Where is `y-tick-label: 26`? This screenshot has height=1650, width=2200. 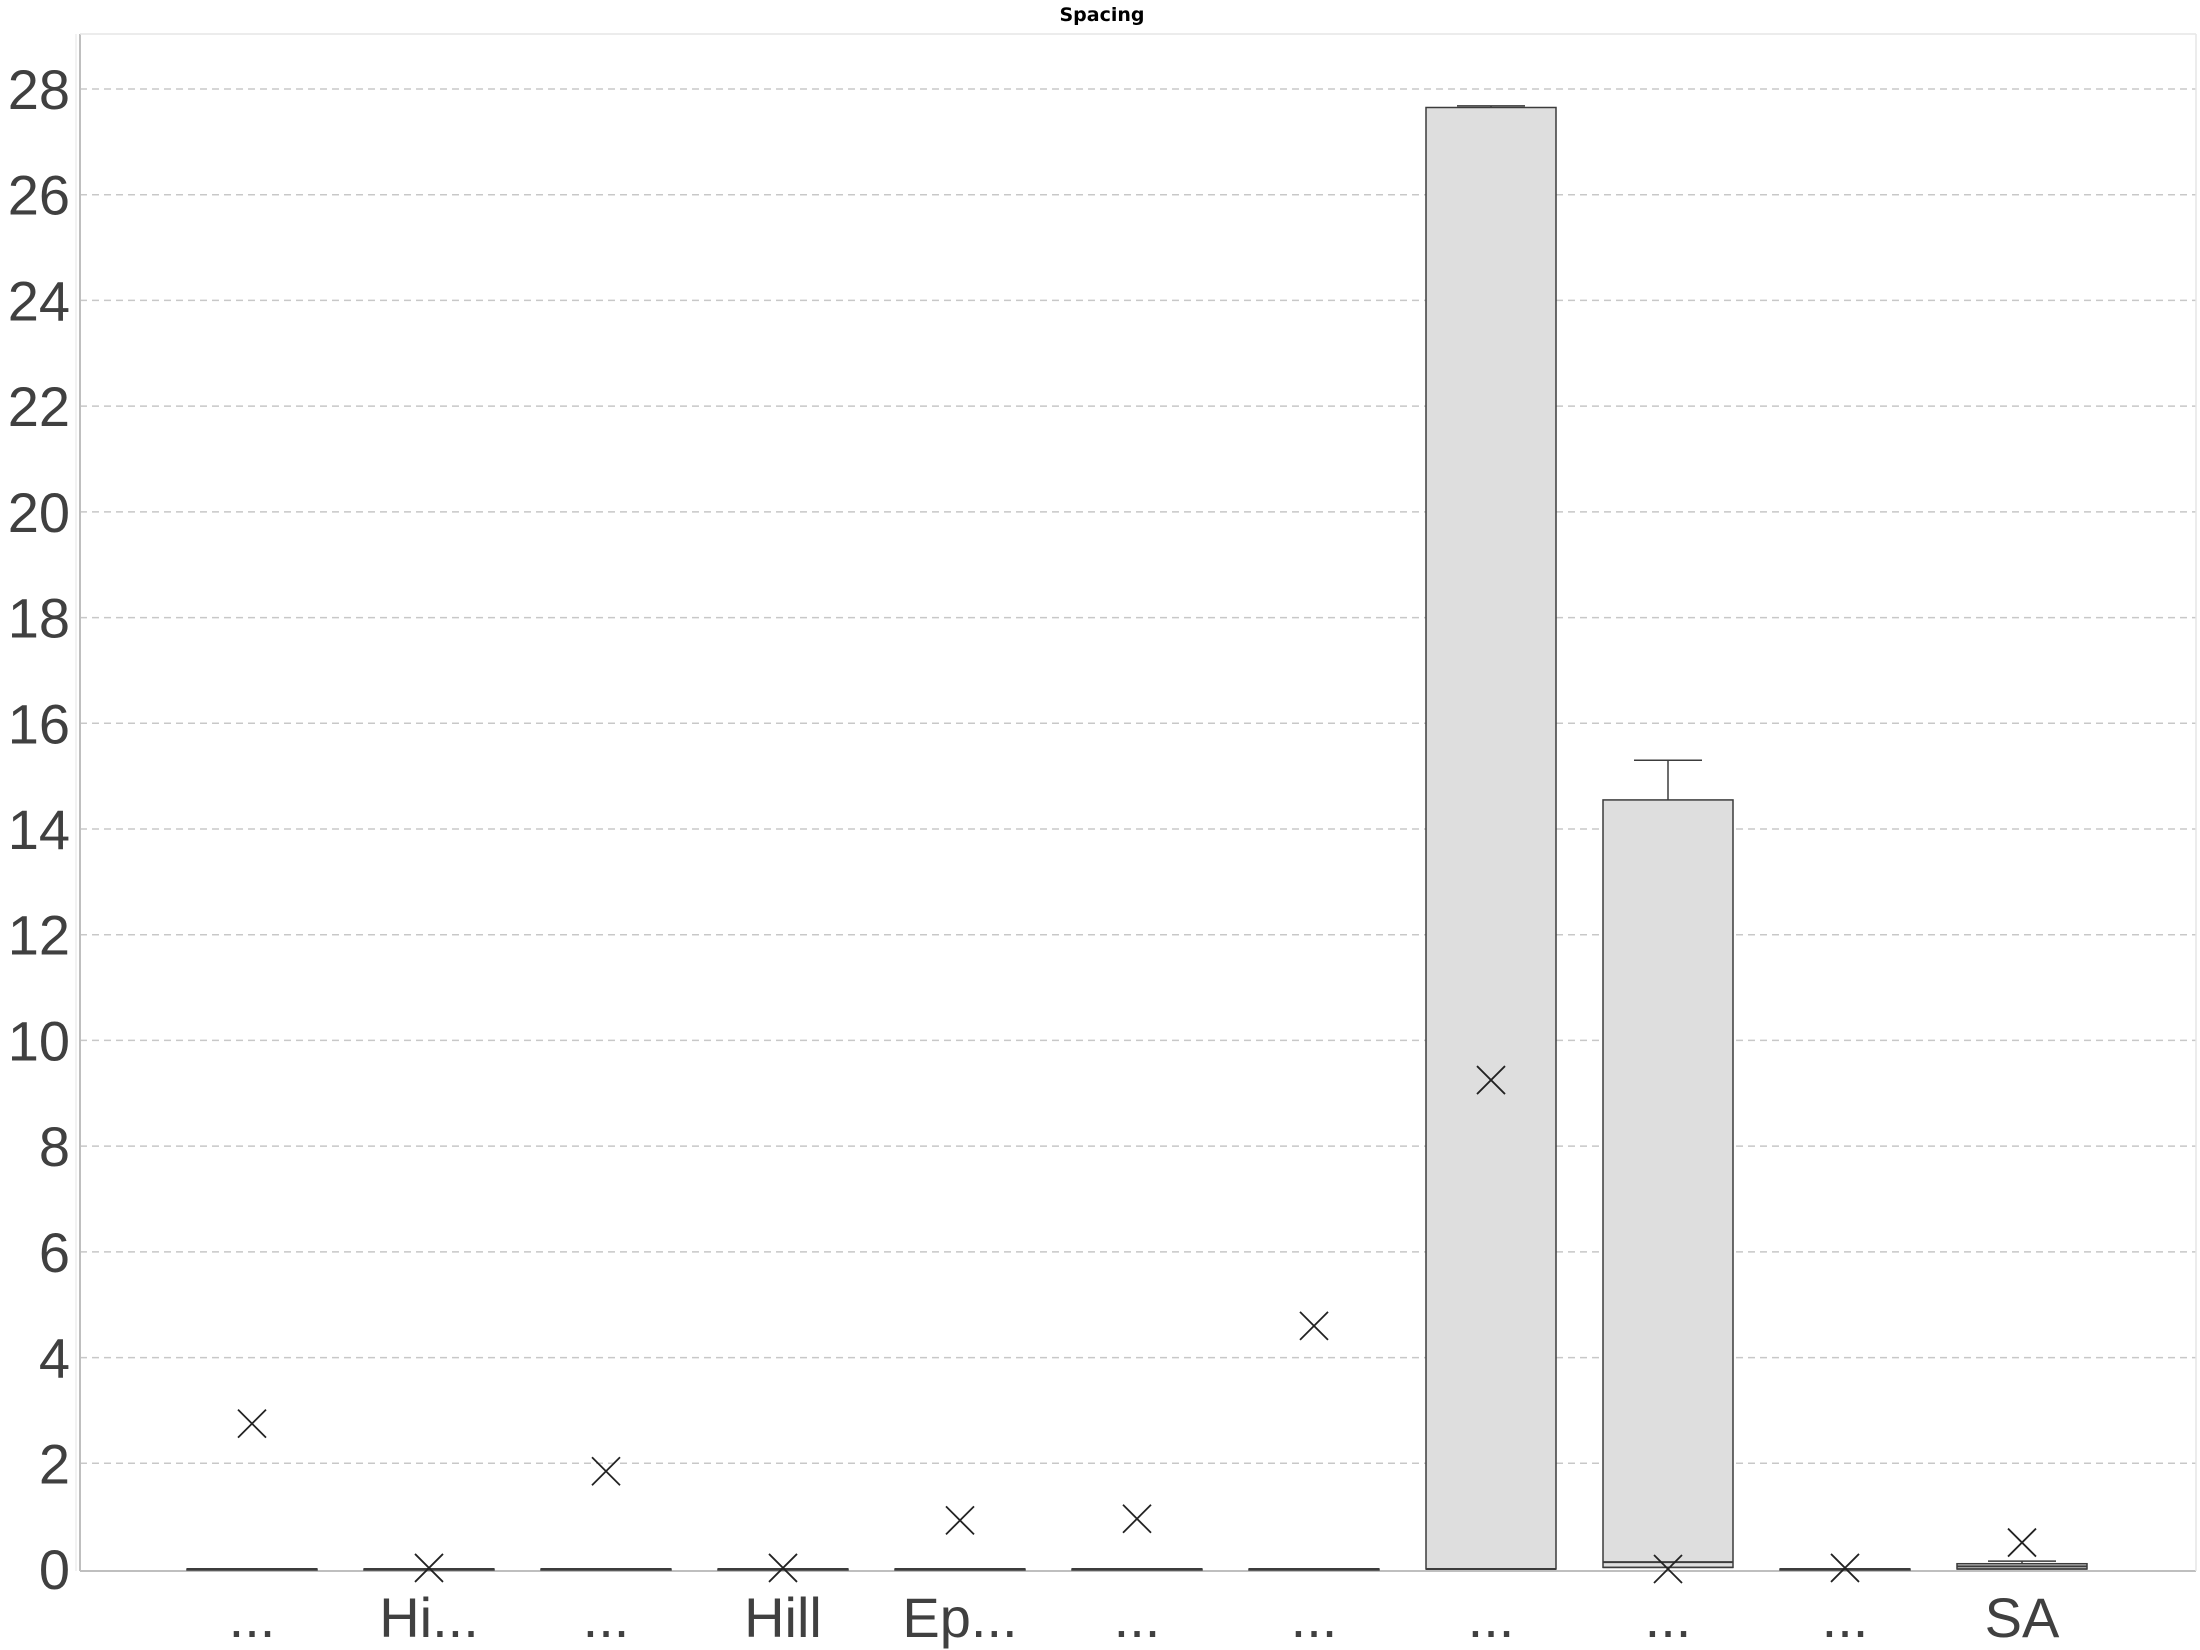
y-tick-label: 26 is located at coordinates (39, 195).